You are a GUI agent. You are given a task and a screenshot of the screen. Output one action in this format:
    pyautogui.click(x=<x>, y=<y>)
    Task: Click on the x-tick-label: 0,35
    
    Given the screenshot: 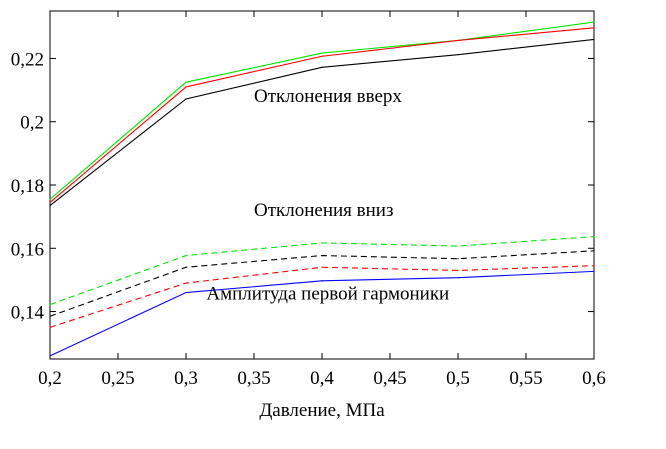 What is the action you would take?
    pyautogui.click(x=253, y=378)
    